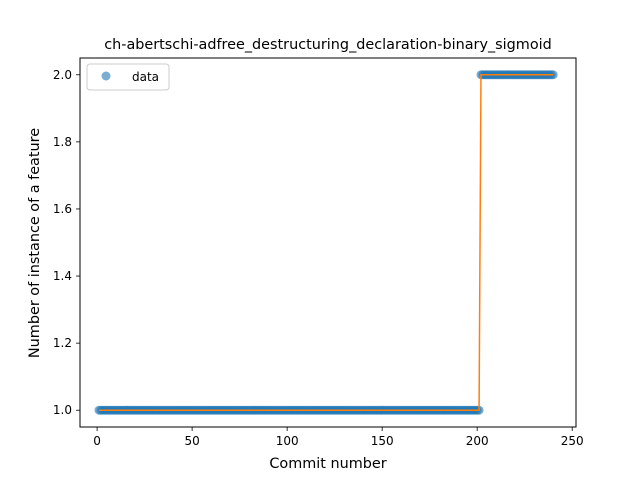 This screenshot has width=640, height=480. I want to click on x-tick-label: 0, so click(97, 441).